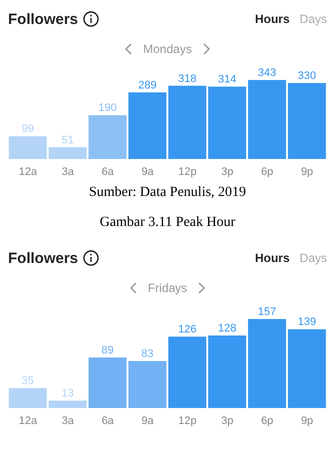 This screenshot has height=465, width=335. I want to click on chart-subtitle: Mondays, so click(167, 49).